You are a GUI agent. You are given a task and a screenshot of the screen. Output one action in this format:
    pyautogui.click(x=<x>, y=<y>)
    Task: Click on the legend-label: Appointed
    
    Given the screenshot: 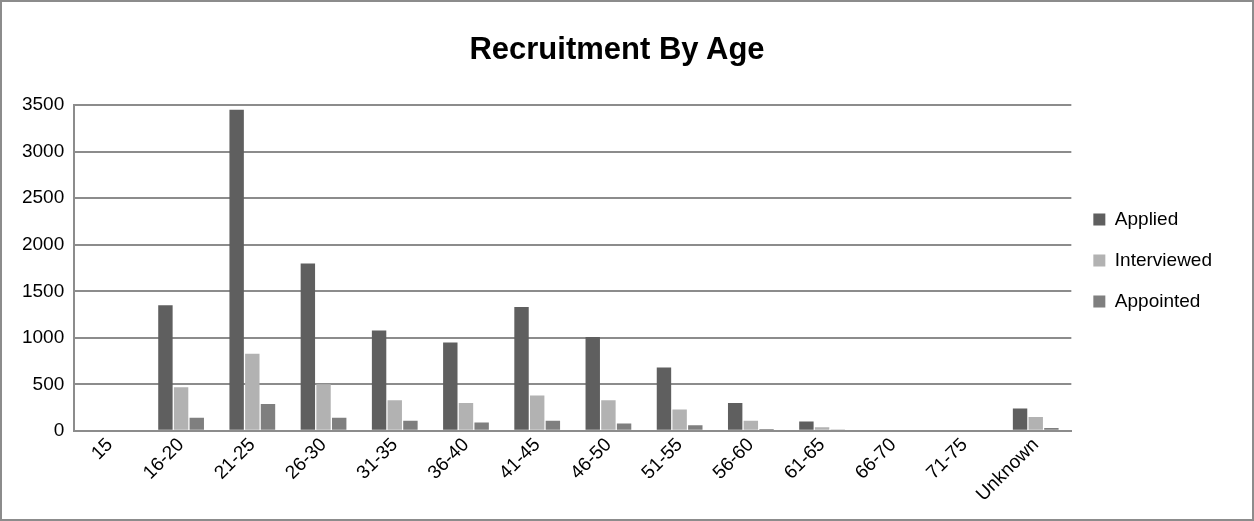 What is the action you would take?
    pyautogui.click(x=1157, y=300)
    